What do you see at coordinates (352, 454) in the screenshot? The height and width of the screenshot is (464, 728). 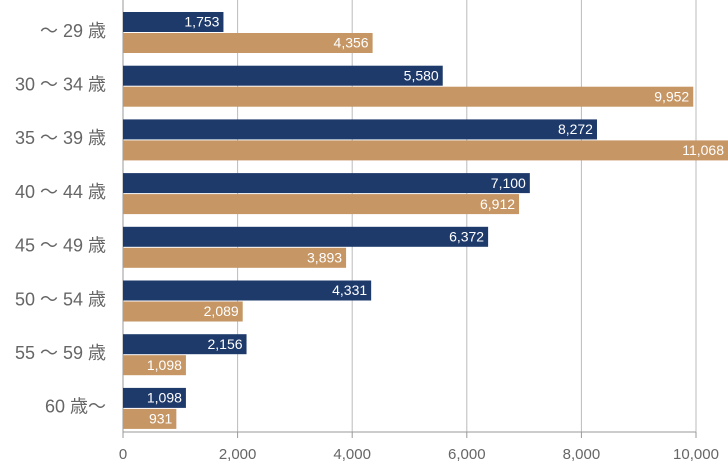 I see `x-tick-label: 4,000` at bounding box center [352, 454].